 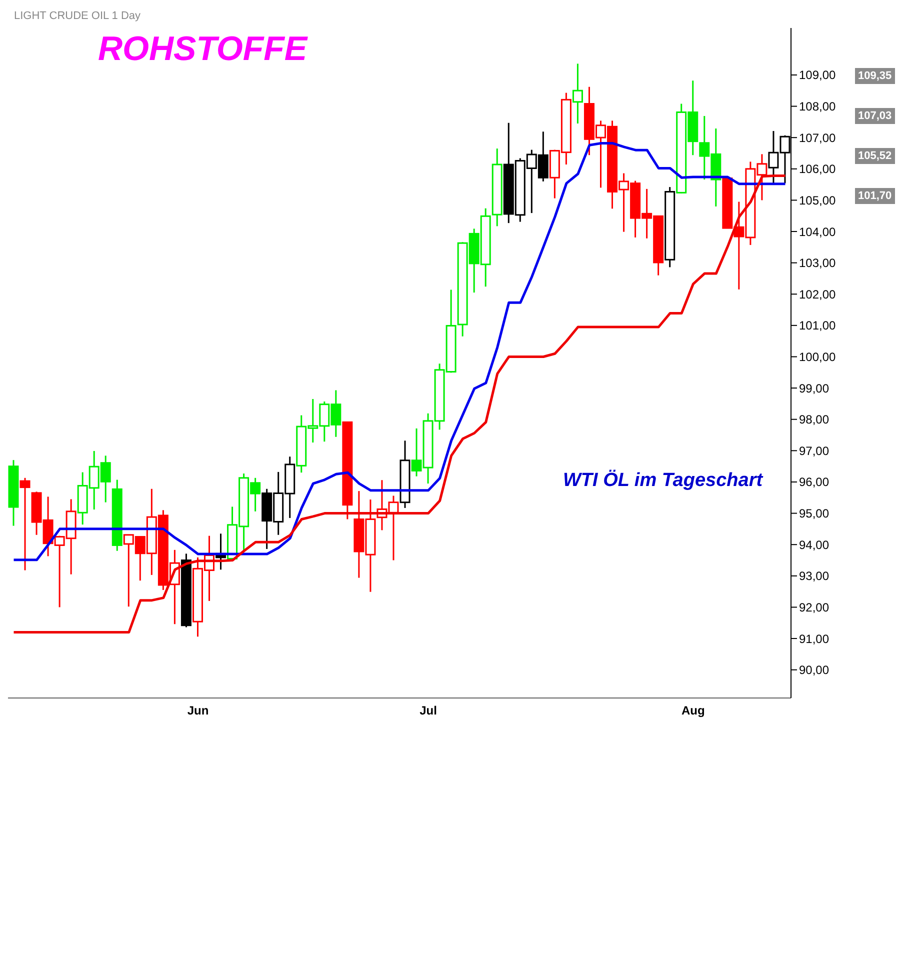 What do you see at coordinates (814, 639) in the screenshot?
I see `y-tick-label: 91,00` at bounding box center [814, 639].